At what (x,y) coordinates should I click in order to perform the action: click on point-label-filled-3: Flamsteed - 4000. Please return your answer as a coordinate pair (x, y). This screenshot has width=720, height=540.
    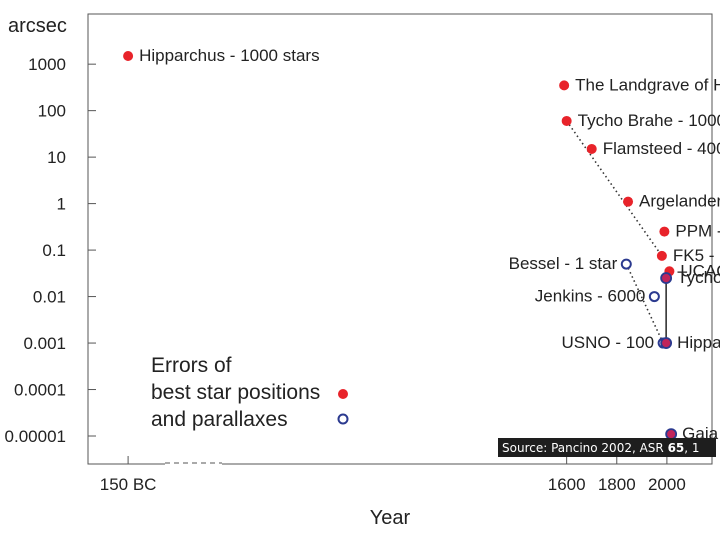
    Looking at the image, I should click on (661, 148).